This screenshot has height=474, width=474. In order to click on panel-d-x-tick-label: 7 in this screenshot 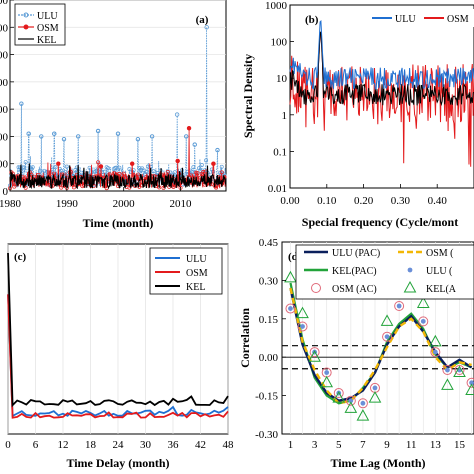, I will do `click(363, 445)`.